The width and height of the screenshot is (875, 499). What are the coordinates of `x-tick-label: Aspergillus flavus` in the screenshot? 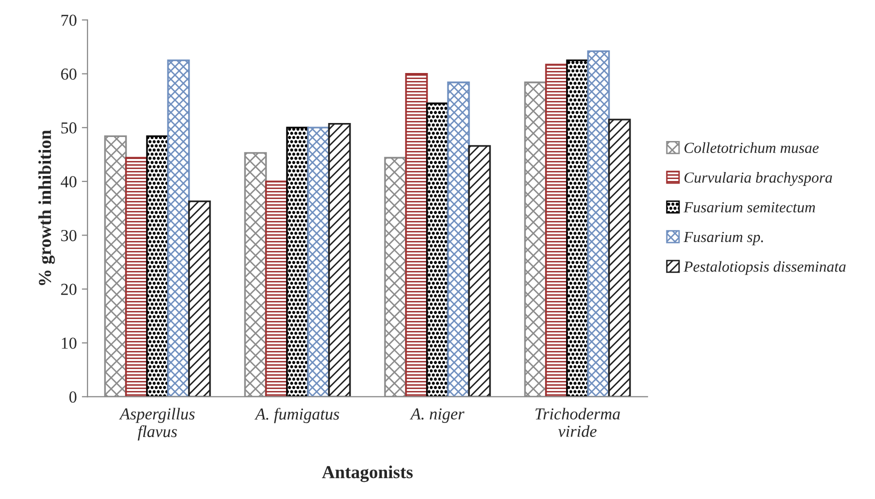 It's located at (156, 424).